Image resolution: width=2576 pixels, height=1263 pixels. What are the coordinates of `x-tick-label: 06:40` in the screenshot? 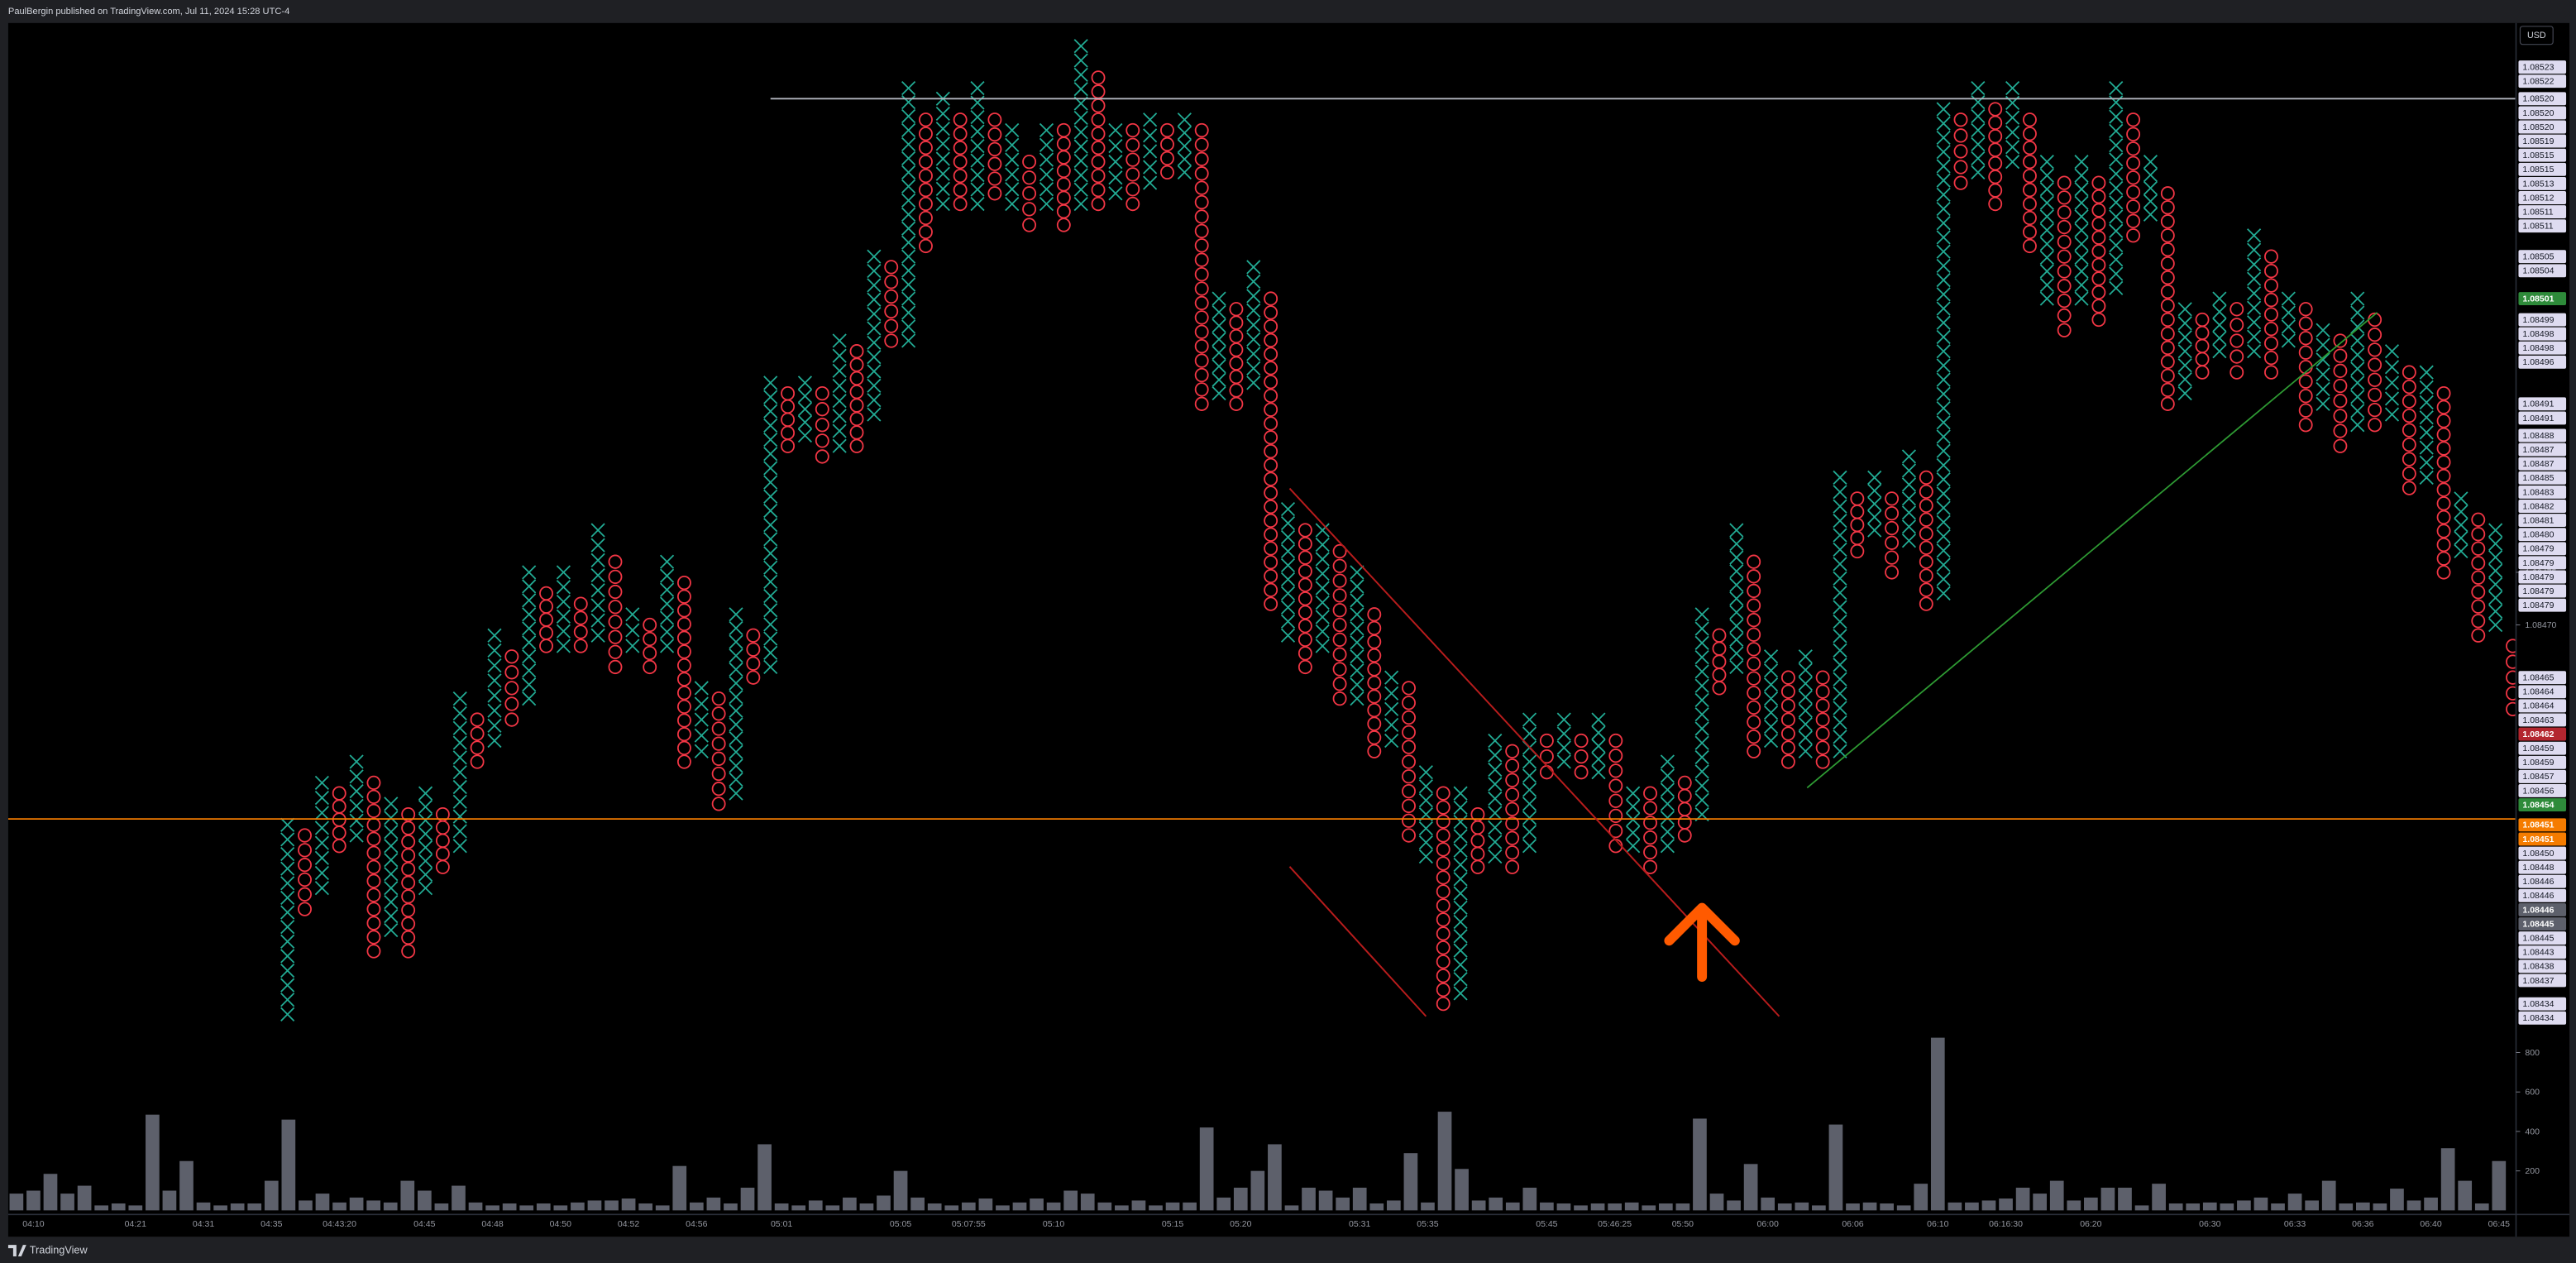 It's located at (2430, 1224).